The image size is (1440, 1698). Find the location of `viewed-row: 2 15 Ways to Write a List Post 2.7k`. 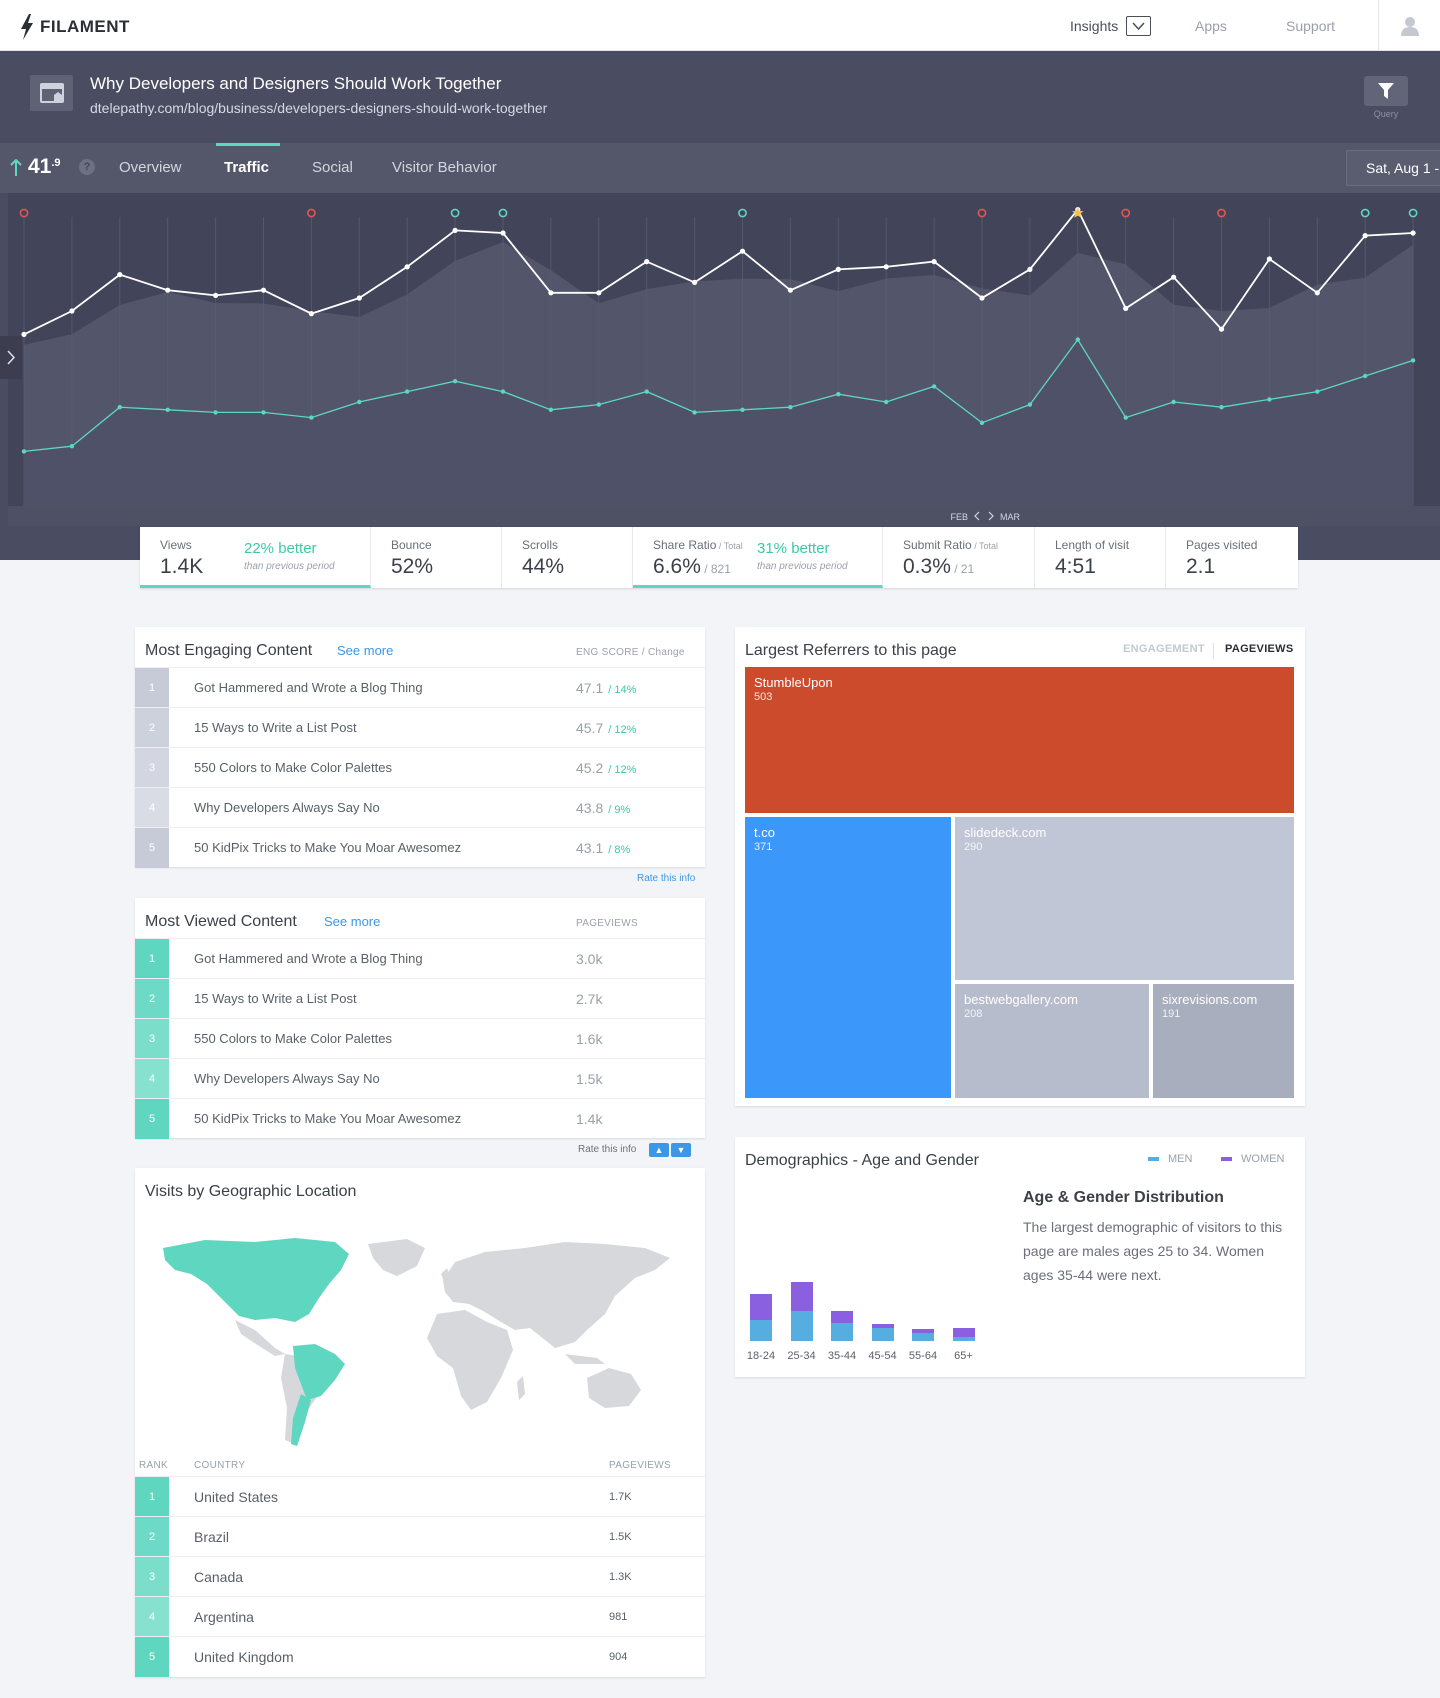

viewed-row: 2 15 Ways to Write a List Post 2.7k is located at coordinates (420, 998).